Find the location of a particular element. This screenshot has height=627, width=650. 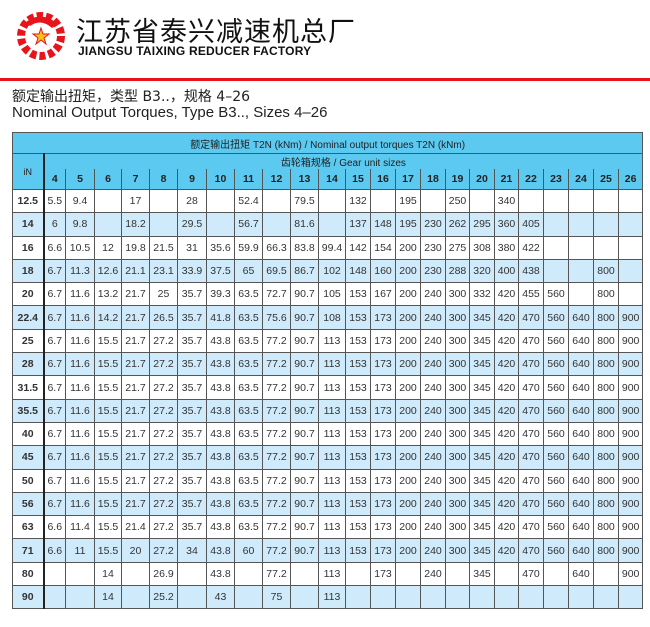

size-header: 7 is located at coordinates (135, 179).